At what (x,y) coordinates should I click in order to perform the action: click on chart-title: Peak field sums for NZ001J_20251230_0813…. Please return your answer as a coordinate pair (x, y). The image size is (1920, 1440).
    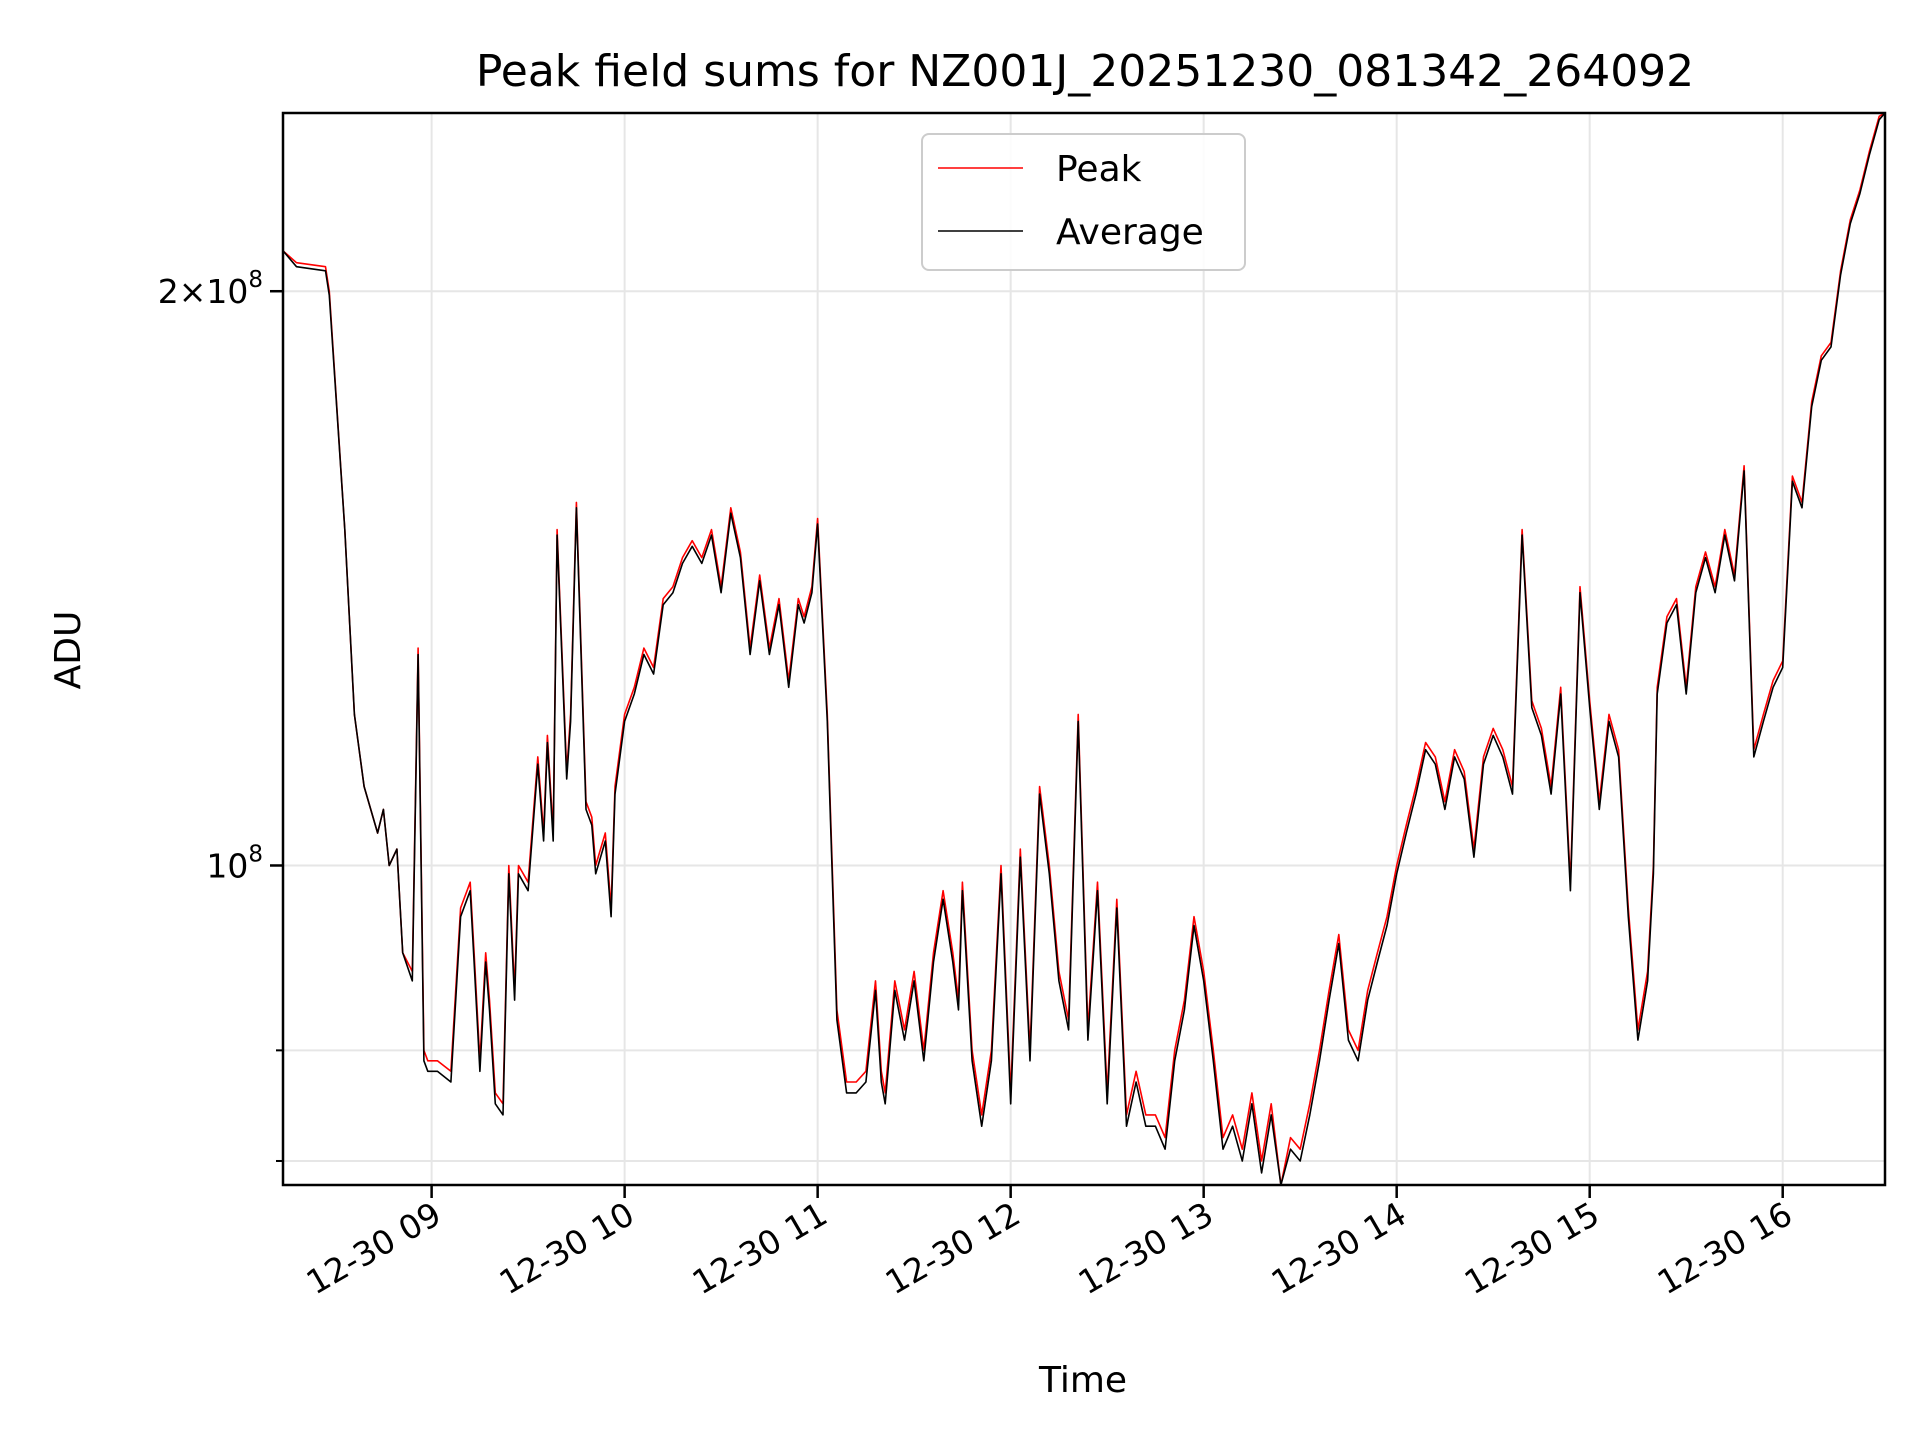
    Looking at the image, I should click on (1085, 71).